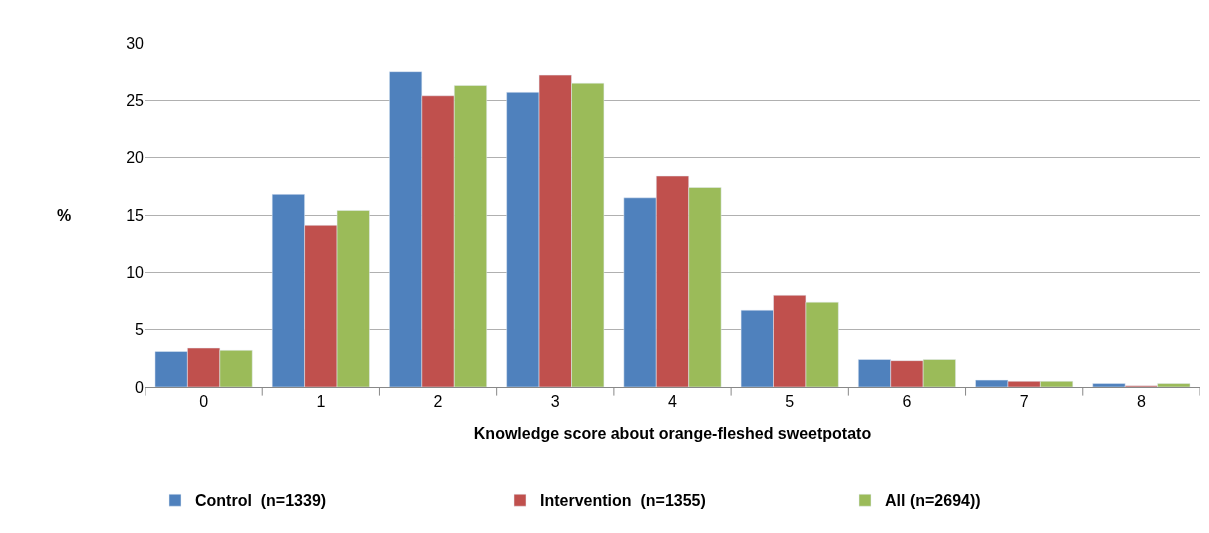 The width and height of the screenshot is (1209, 533). Describe the element at coordinates (135, 158) in the screenshot. I see `y-tick-label: 20` at that location.